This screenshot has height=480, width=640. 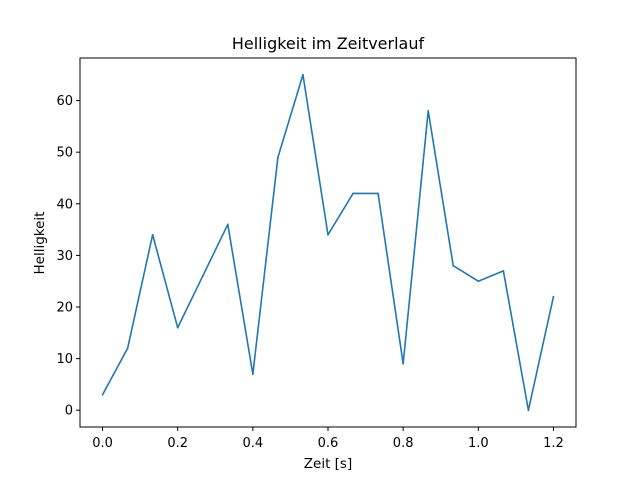 I want to click on y-tick-label: 30, so click(x=64, y=256).